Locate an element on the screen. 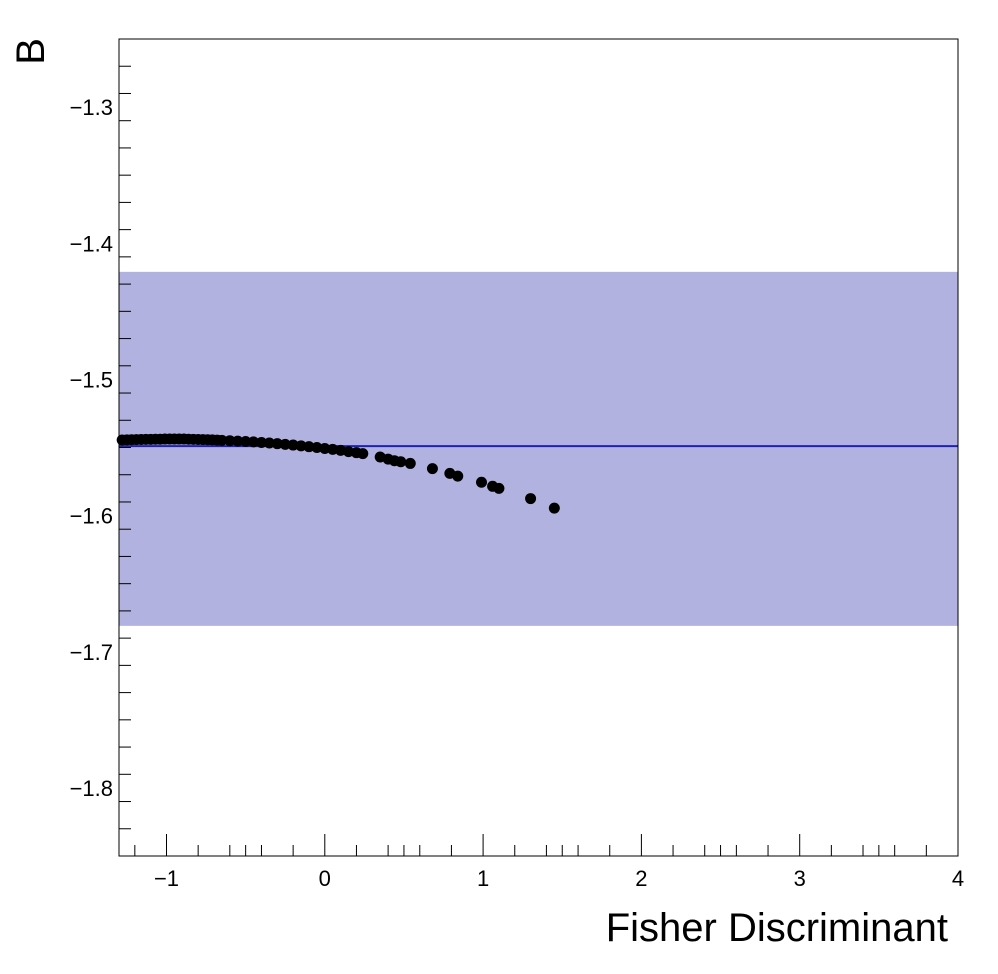 Image resolution: width=998 pixels, height=974 pixels. x-tick-label: 4 is located at coordinates (958, 878).